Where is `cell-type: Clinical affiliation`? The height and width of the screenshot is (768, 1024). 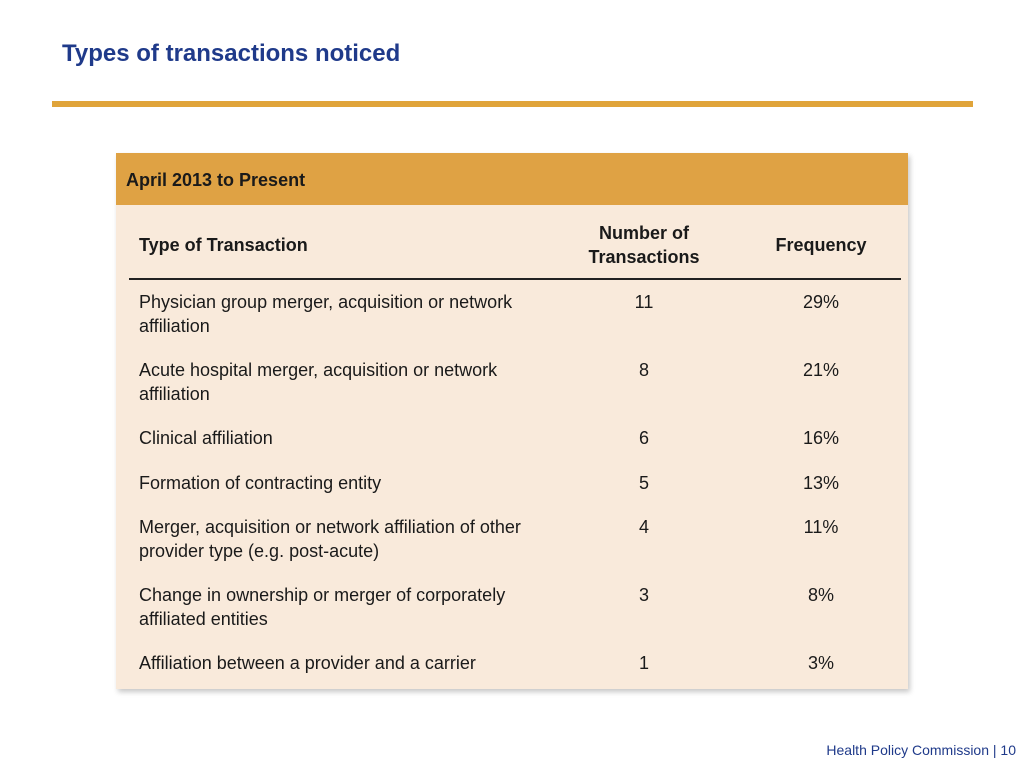 cell-type: Clinical affiliation is located at coordinates (206, 438).